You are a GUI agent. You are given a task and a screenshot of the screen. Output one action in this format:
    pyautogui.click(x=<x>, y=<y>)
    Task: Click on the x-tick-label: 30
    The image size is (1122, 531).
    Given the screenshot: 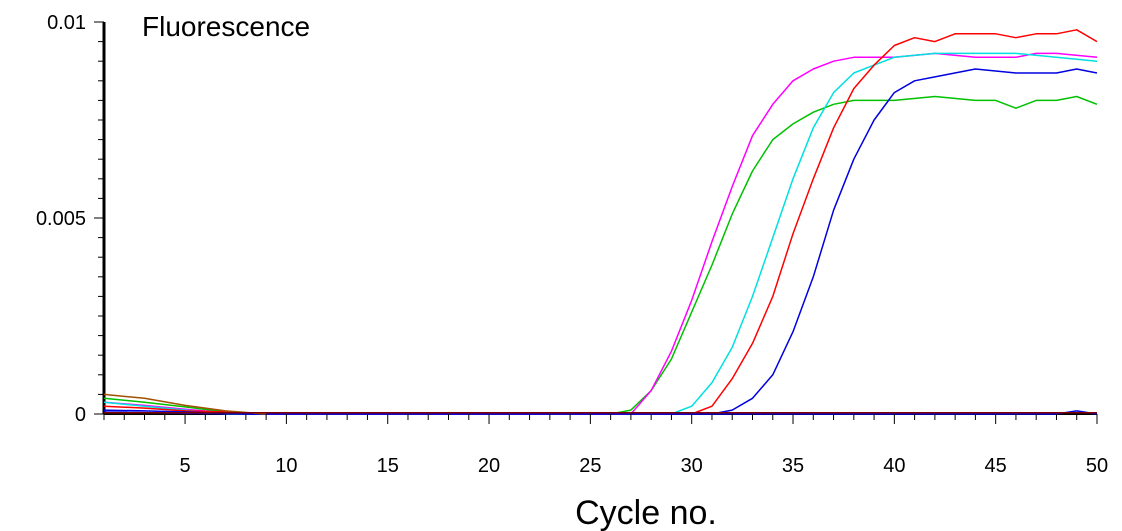 What is the action you would take?
    pyautogui.click(x=692, y=466)
    